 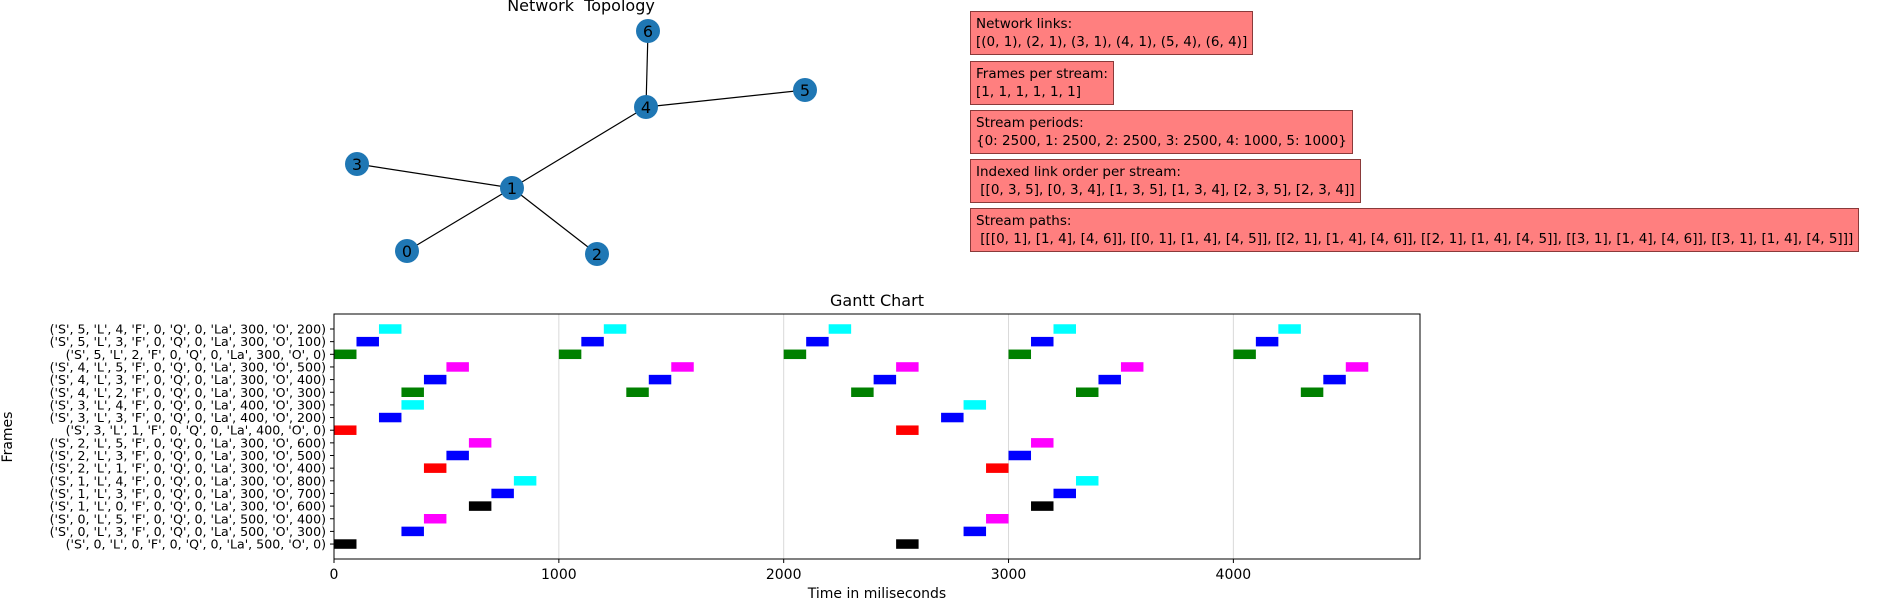 What do you see at coordinates (8, 437) in the screenshot?
I see `gantt-y-axis-label: Frames` at bounding box center [8, 437].